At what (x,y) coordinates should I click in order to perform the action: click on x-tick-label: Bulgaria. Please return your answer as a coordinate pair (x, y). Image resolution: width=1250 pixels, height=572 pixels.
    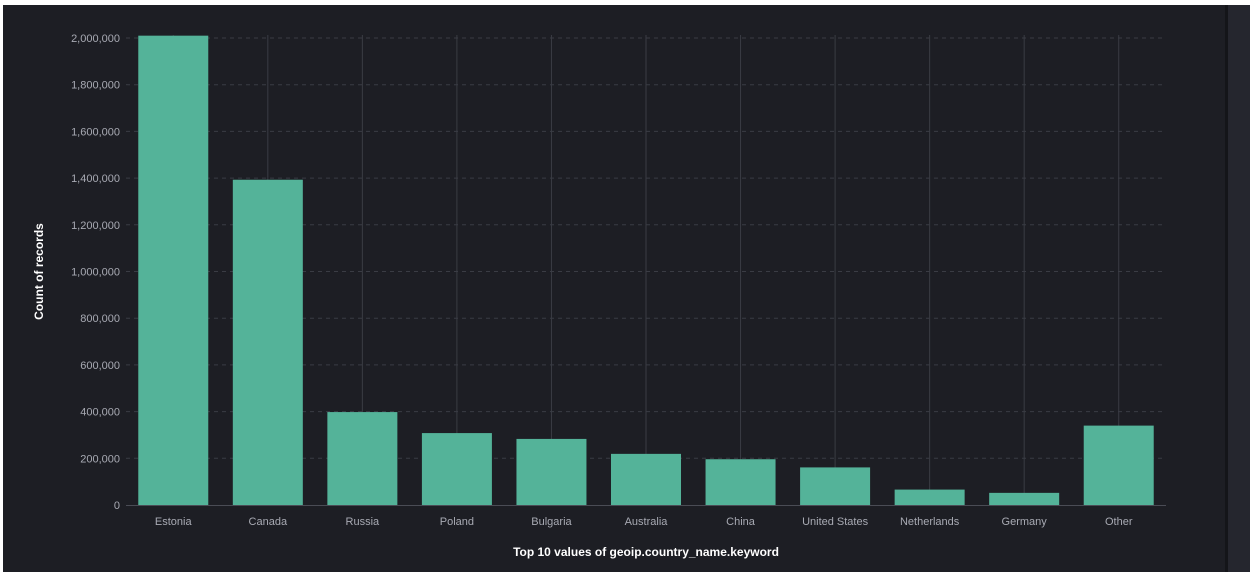
    Looking at the image, I should click on (551, 522).